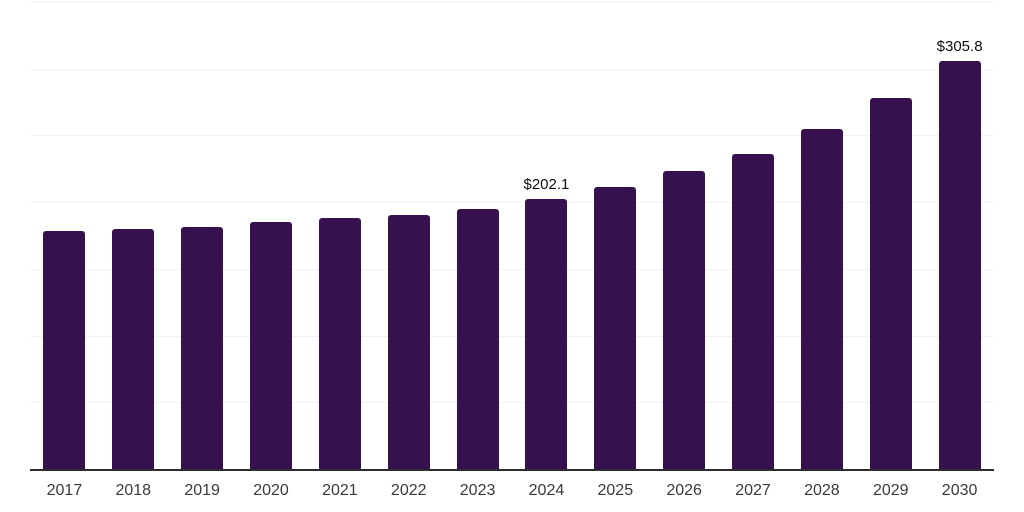 The width and height of the screenshot is (1024, 512). Describe the element at coordinates (202, 348) in the screenshot. I see `bar-2019` at that location.